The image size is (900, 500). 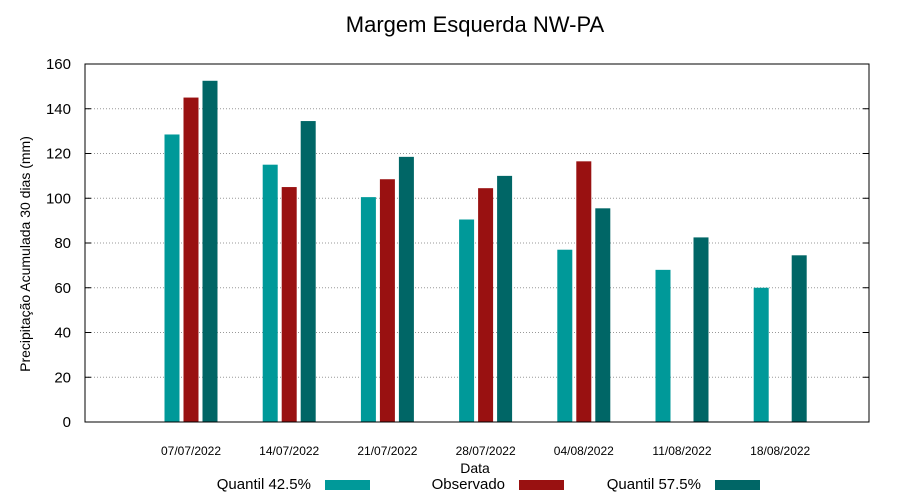 What do you see at coordinates (58, 198) in the screenshot?
I see `y-tick-label: 100` at bounding box center [58, 198].